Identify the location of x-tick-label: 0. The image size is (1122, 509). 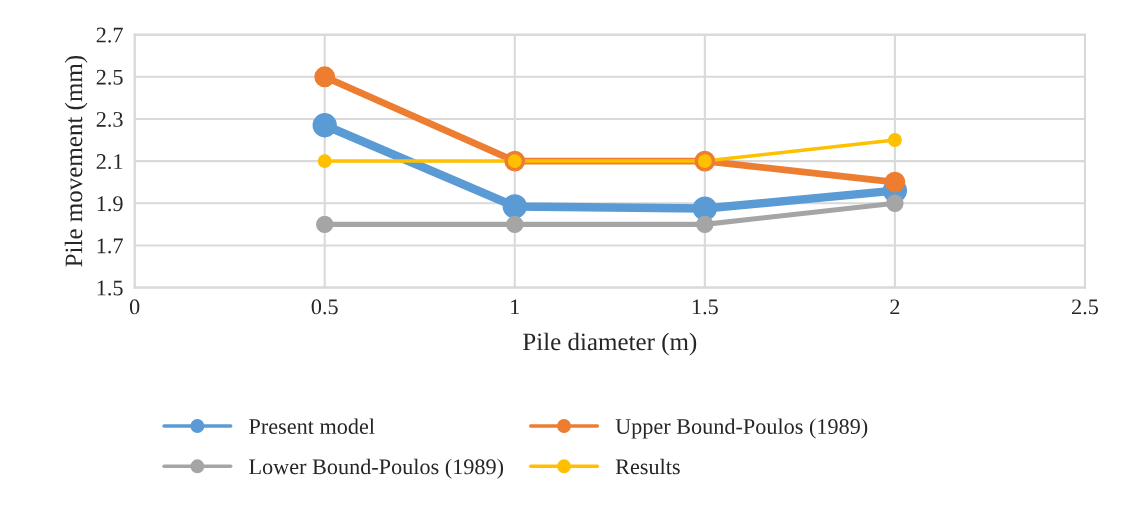
(134, 307).